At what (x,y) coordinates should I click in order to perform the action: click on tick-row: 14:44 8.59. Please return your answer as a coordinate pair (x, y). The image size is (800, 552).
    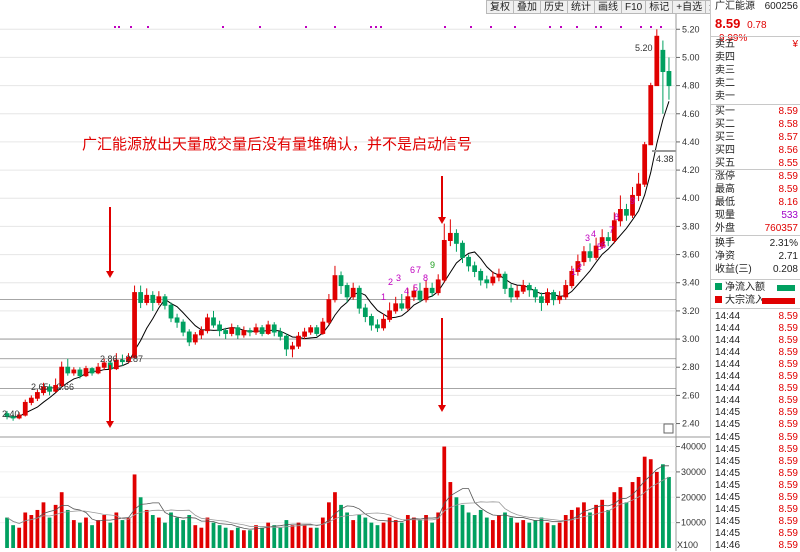
    Looking at the image, I should click on (756, 340).